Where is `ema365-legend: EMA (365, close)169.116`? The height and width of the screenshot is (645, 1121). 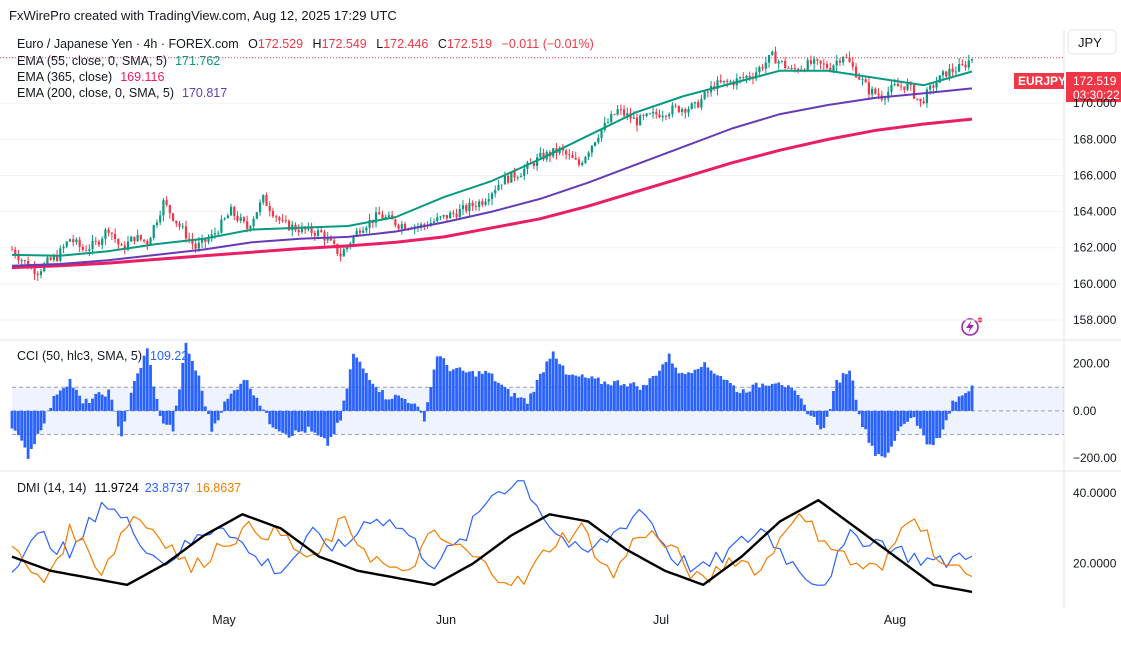 ema365-legend: EMA (365, close)169.116 is located at coordinates (90, 77).